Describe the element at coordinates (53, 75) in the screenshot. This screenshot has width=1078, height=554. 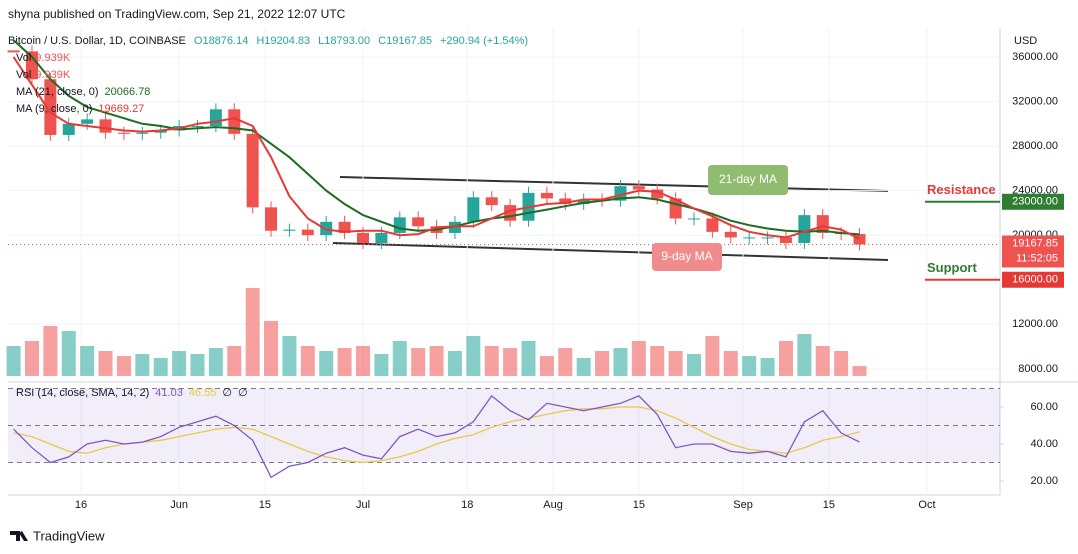
I see `legend-value: 9.939K` at that location.